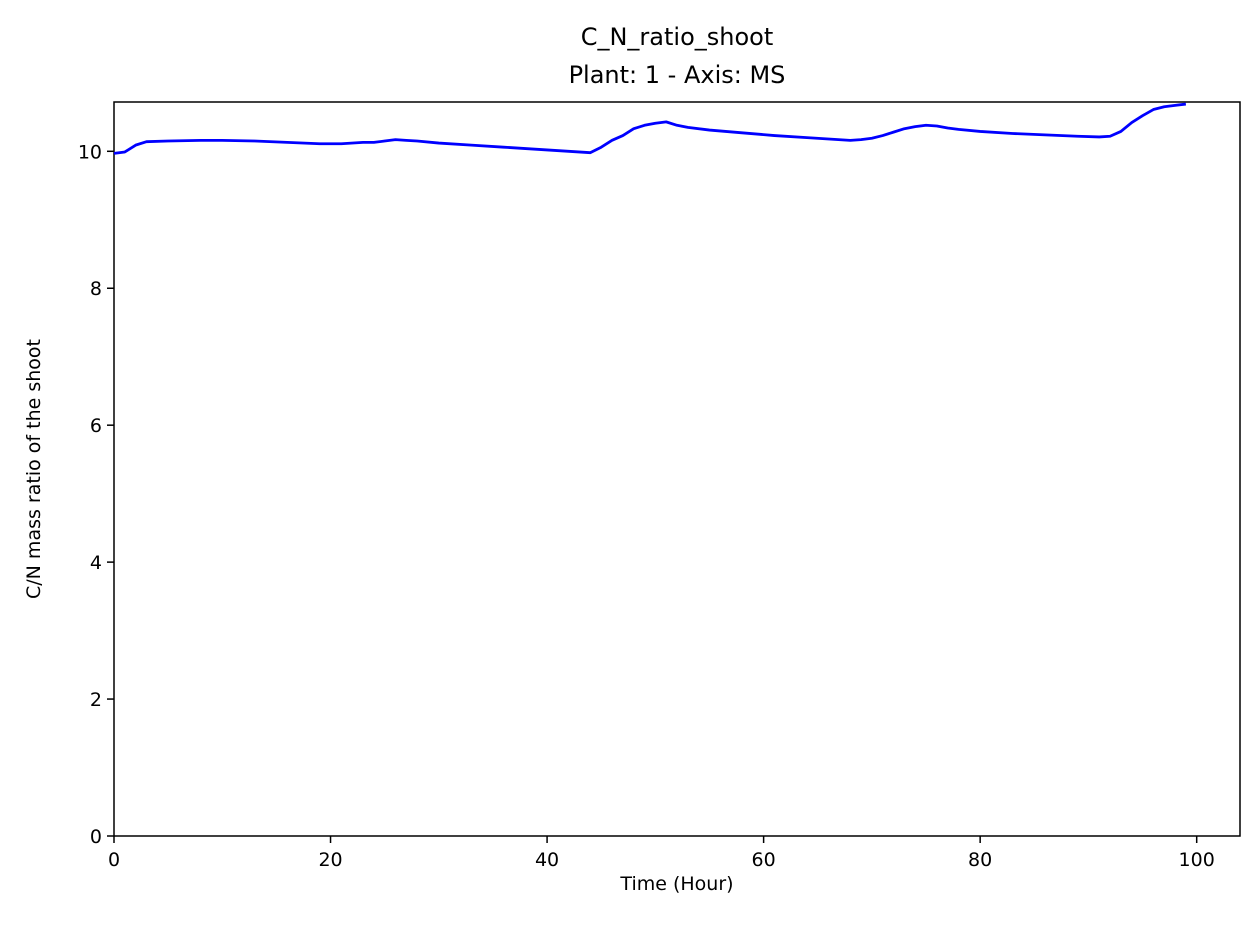  Describe the element at coordinates (114, 860) in the screenshot. I see `x-tick-label: 0` at that location.